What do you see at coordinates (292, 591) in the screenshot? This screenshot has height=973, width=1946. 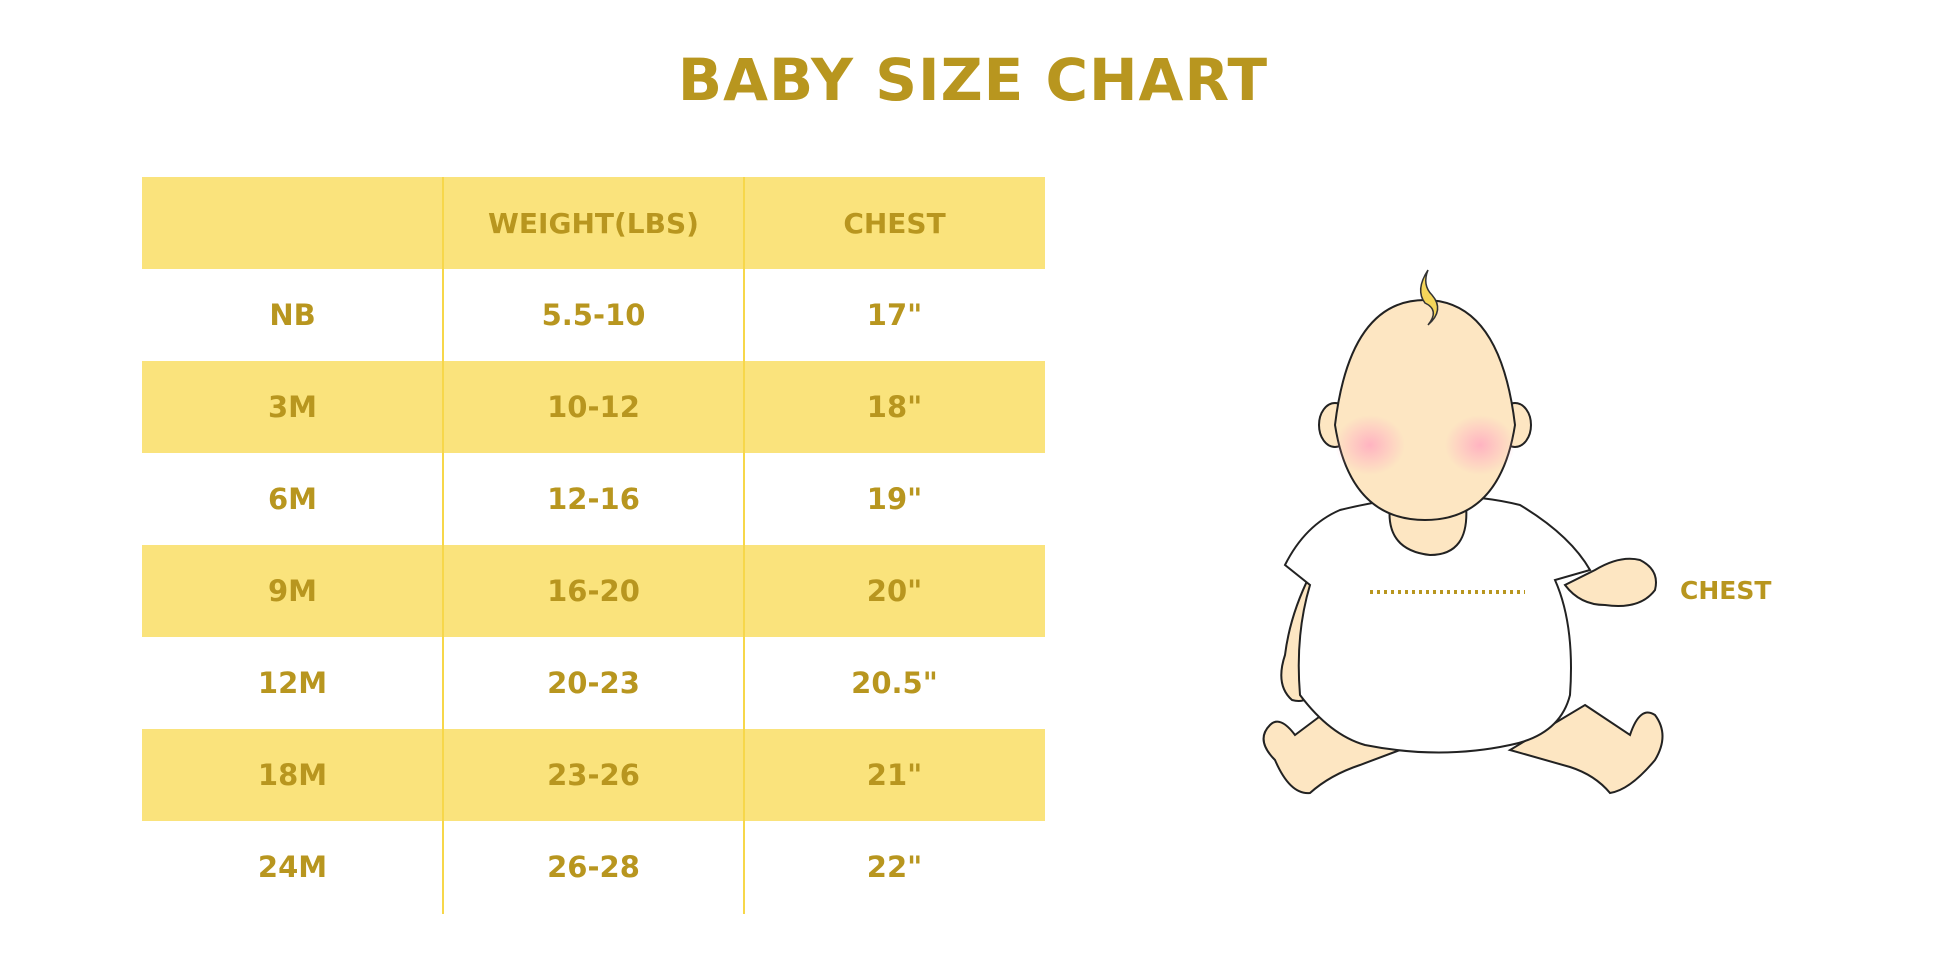 I see `size-cell: 9M` at bounding box center [292, 591].